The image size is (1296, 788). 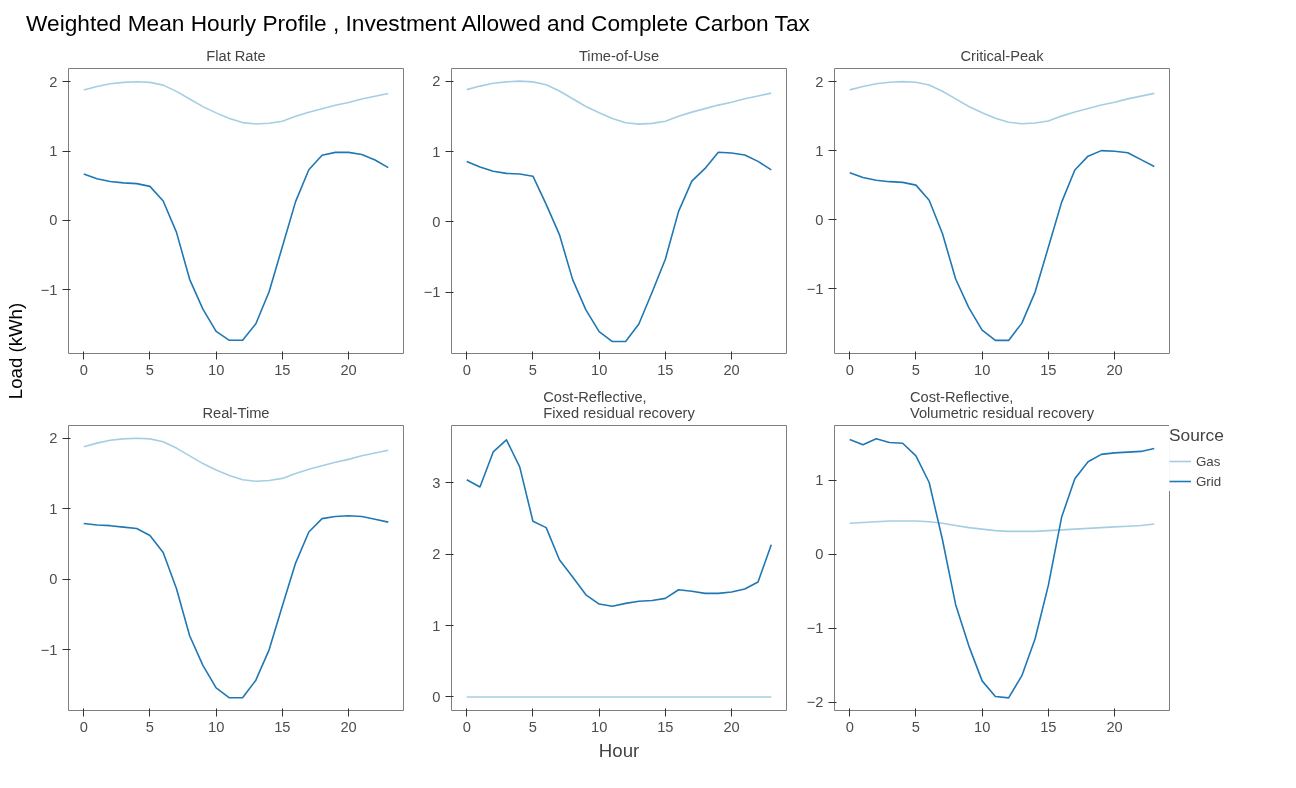 What do you see at coordinates (436, 482) in the screenshot?
I see `y-tick-label: 3` at bounding box center [436, 482].